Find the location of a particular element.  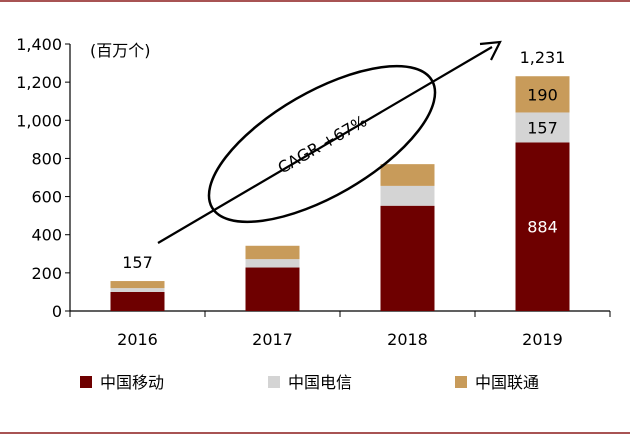

segment-label-2019-1: 157 is located at coordinates (542, 127).